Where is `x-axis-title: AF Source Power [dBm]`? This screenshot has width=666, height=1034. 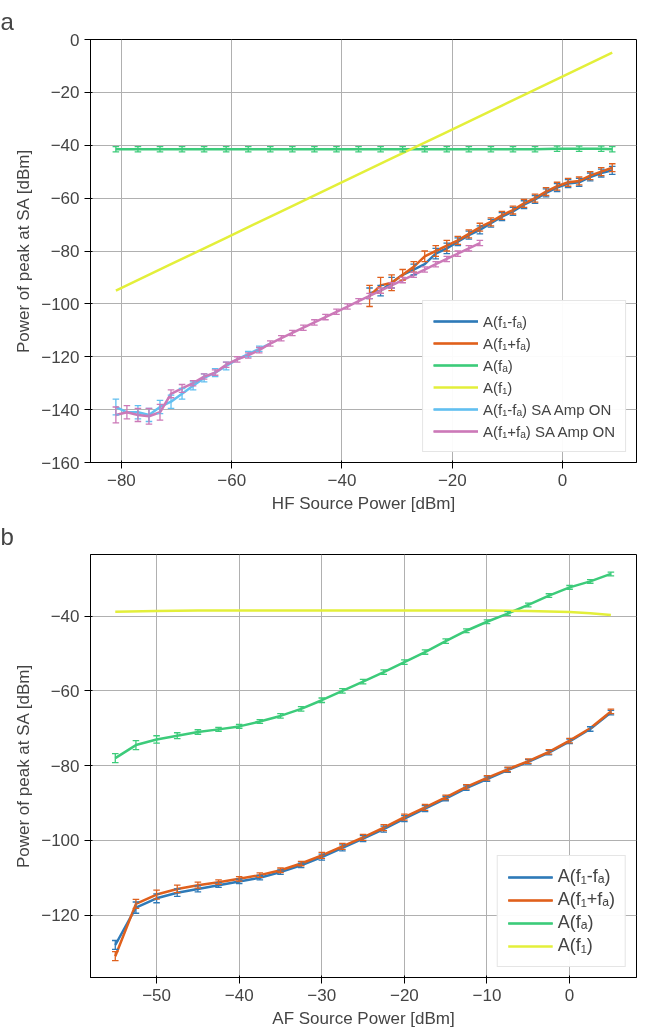
x-axis-title: AF Source Power [dBm] is located at coordinates (363, 1018).